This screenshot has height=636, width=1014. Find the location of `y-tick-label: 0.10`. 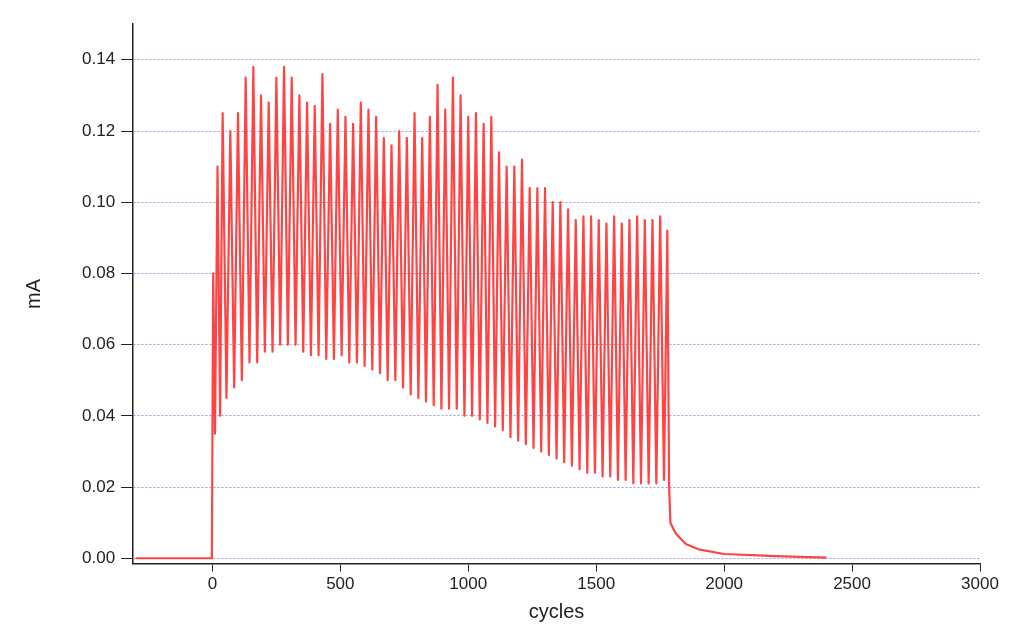

y-tick-label: 0.10 is located at coordinates (98, 201).